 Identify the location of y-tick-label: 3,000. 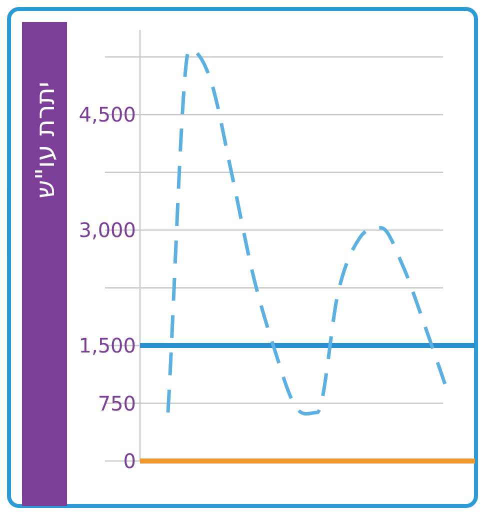
(107, 230).